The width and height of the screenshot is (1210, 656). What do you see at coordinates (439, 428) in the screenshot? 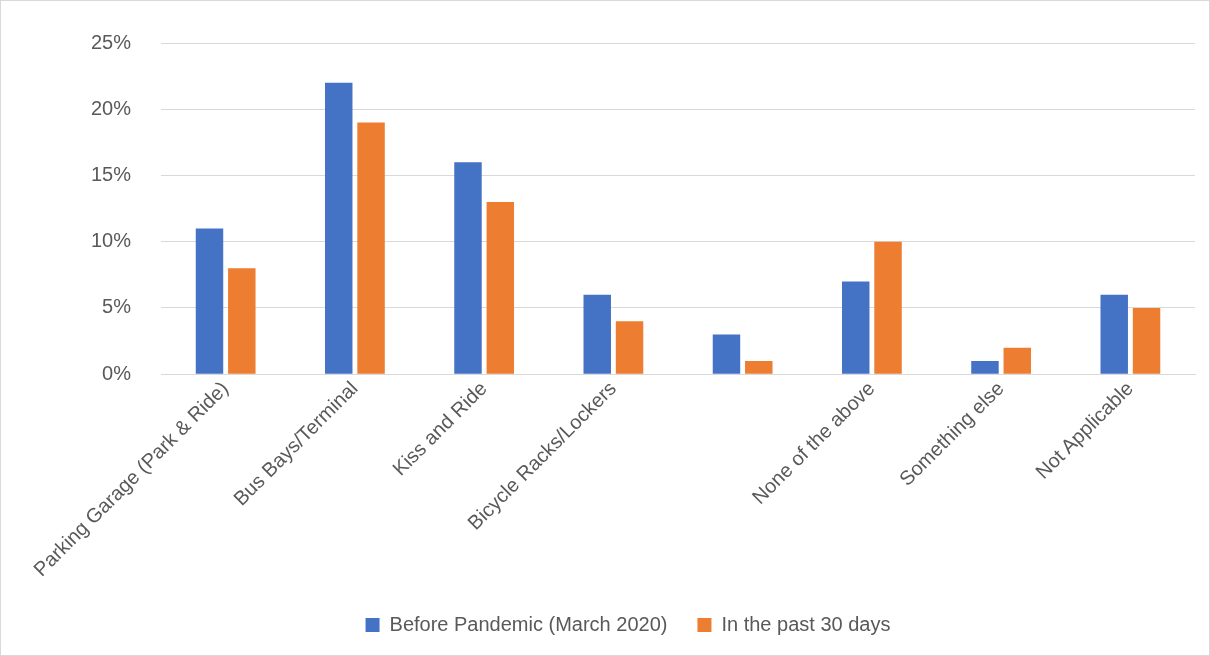
I see `x-tick-label: Kiss and Ride` at bounding box center [439, 428].